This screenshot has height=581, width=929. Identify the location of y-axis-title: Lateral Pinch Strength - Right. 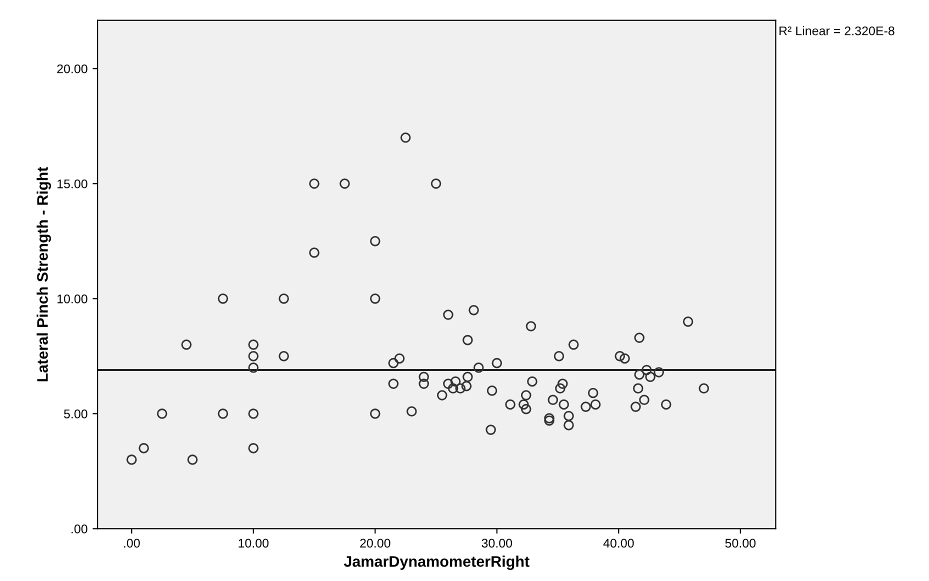
(43, 274).